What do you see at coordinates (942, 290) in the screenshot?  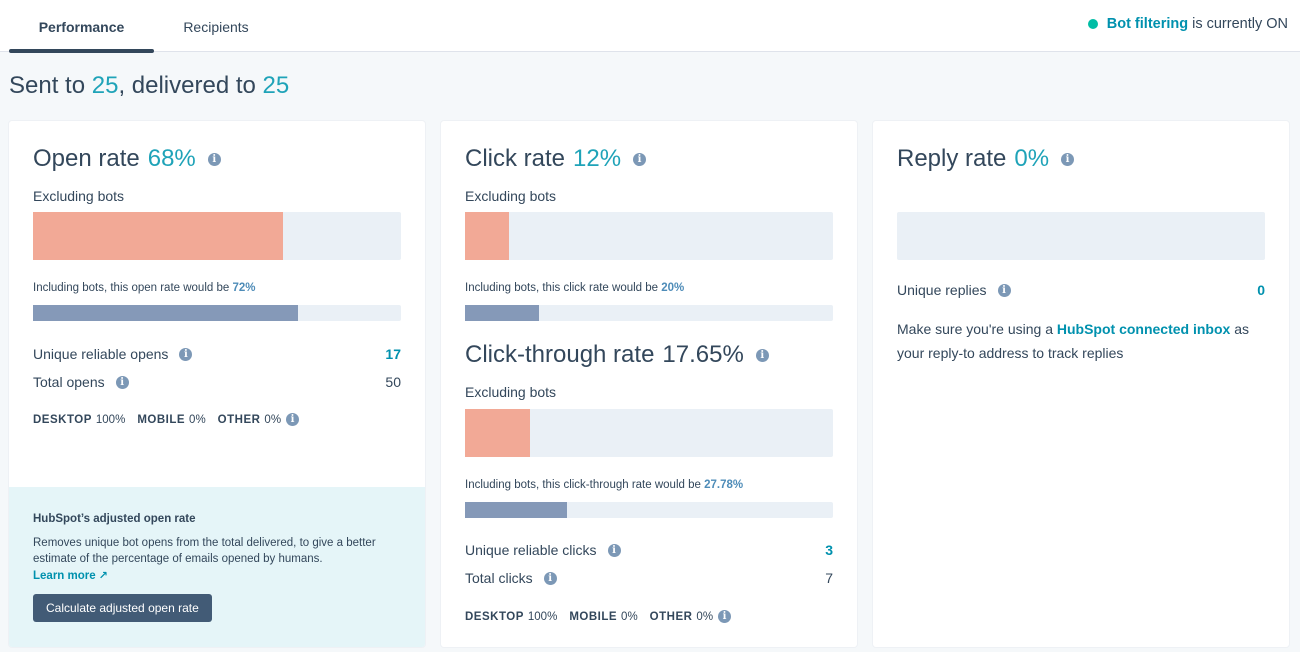 I see `unique-replies-label: Unique replies` at bounding box center [942, 290].